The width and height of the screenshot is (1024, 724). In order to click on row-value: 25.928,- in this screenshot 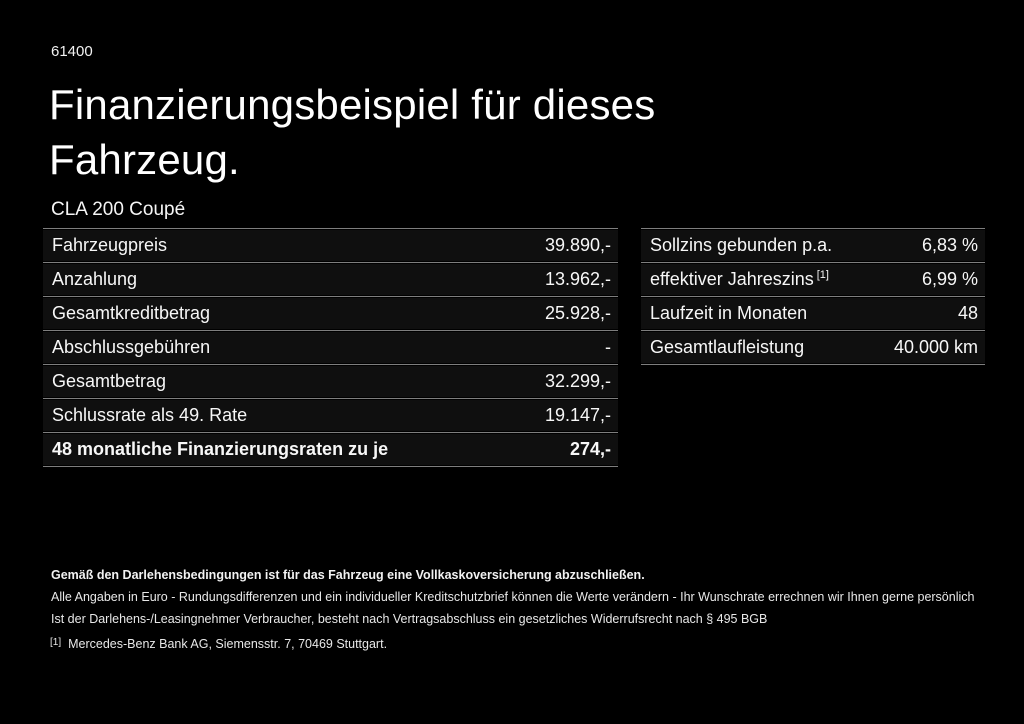, I will do `click(577, 313)`.